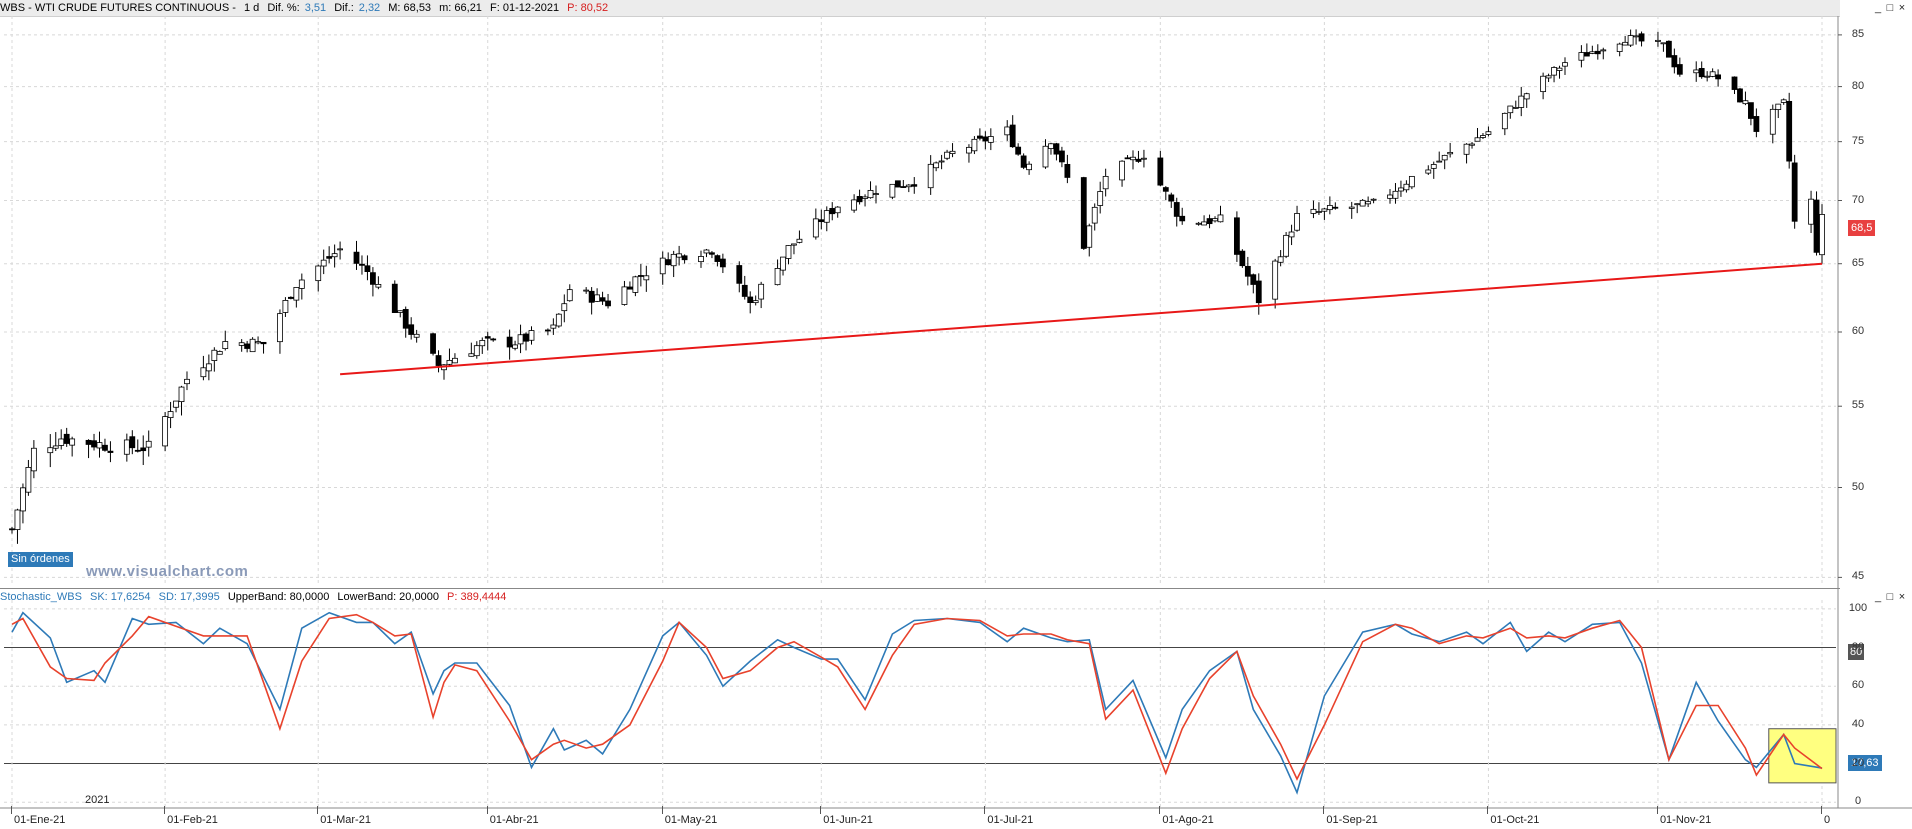 Image resolution: width=1912 pixels, height=829 pixels. I want to click on stoch-axis-label: 80, so click(1858, 646).